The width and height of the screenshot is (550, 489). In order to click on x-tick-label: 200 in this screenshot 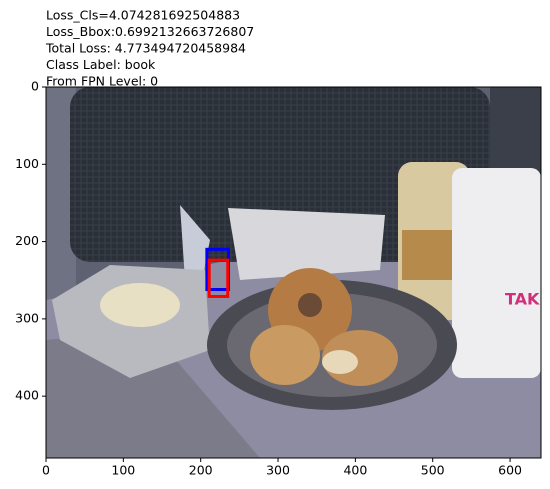, I will do `click(201, 470)`.